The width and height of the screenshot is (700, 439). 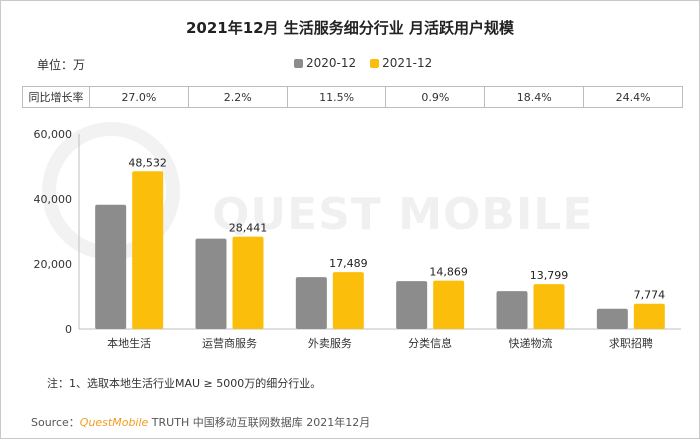 What do you see at coordinates (330, 343) in the screenshot?
I see `x-tick-label: 外卖服务` at bounding box center [330, 343].